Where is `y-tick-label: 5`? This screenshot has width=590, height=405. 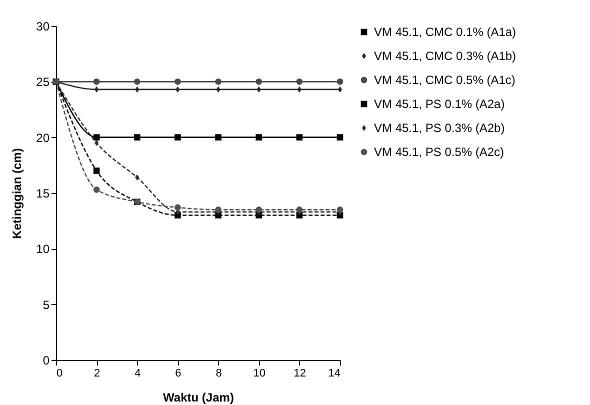
y-tick-label: 5 is located at coordinates (46, 305).